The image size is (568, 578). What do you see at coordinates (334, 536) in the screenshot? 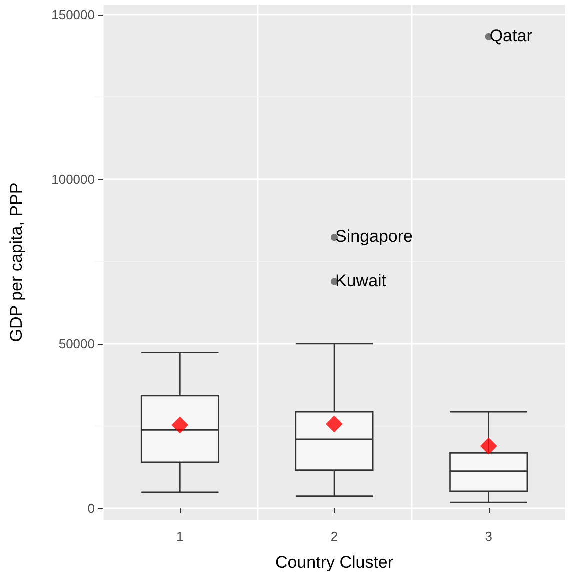
I see `x-tick-label: 2` at bounding box center [334, 536].